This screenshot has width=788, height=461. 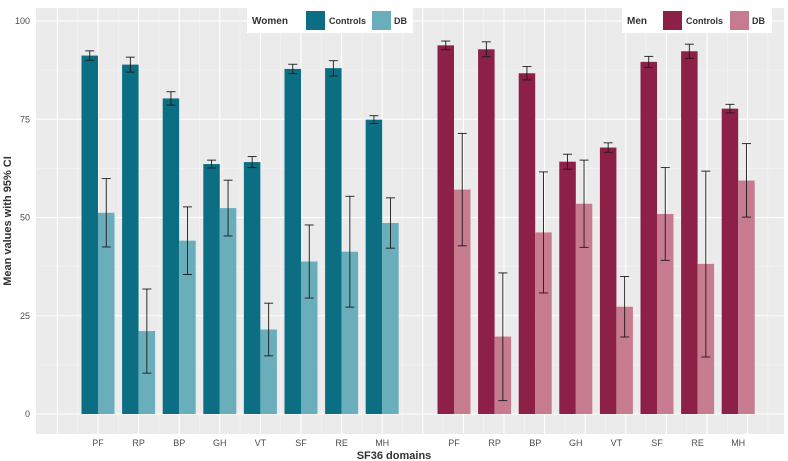 I want to click on y-axis: 0 25 50 75 100, so click(x=22, y=217).